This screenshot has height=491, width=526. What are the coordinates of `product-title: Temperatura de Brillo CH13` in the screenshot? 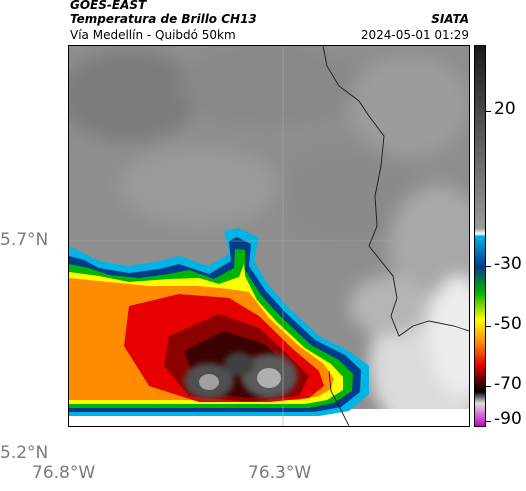 It's located at (163, 19).